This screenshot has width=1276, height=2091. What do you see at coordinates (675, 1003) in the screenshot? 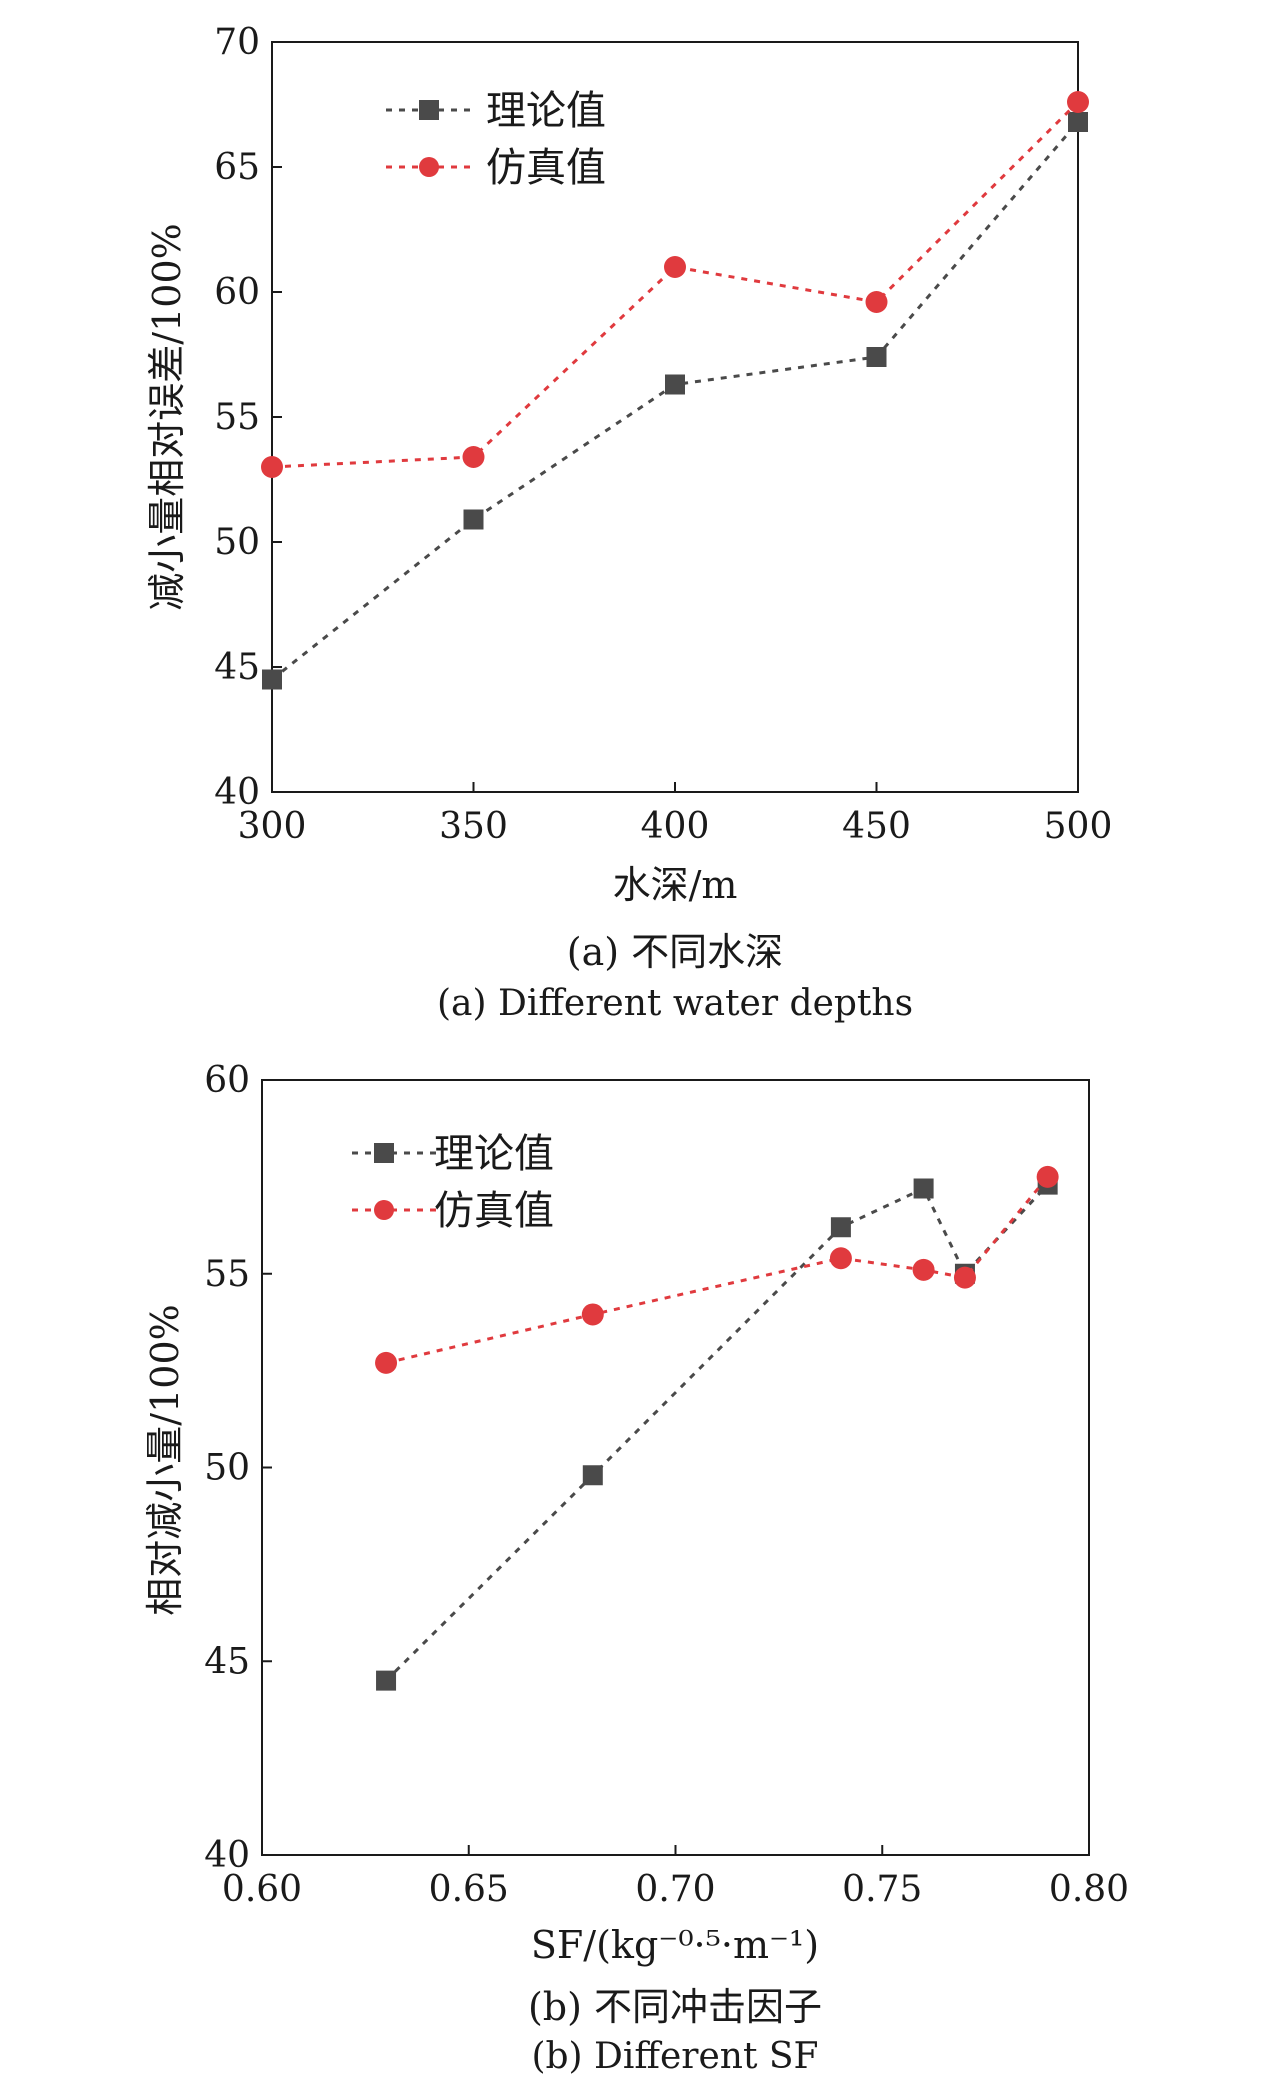
I see `caption-en: (a) Different water depths` at bounding box center [675, 1003].